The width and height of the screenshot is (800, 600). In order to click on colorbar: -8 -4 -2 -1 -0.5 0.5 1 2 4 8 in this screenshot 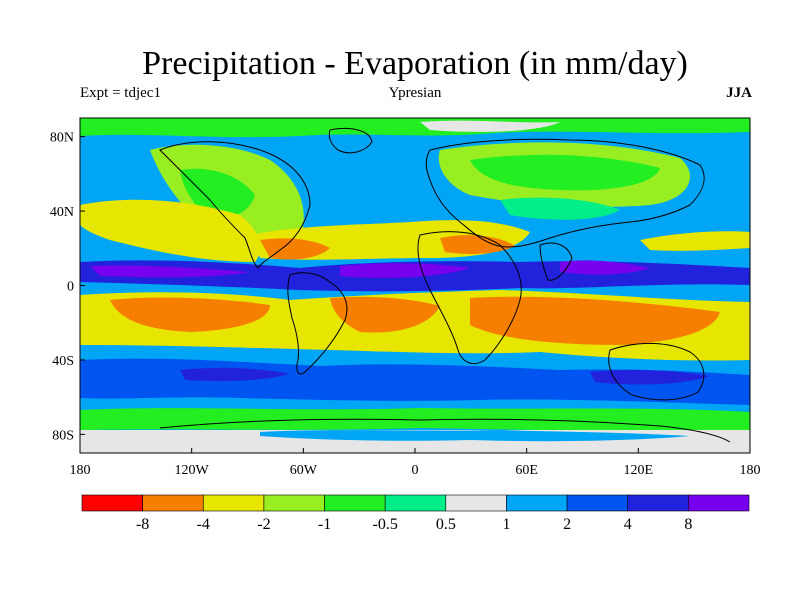, I will do `click(415, 513)`.